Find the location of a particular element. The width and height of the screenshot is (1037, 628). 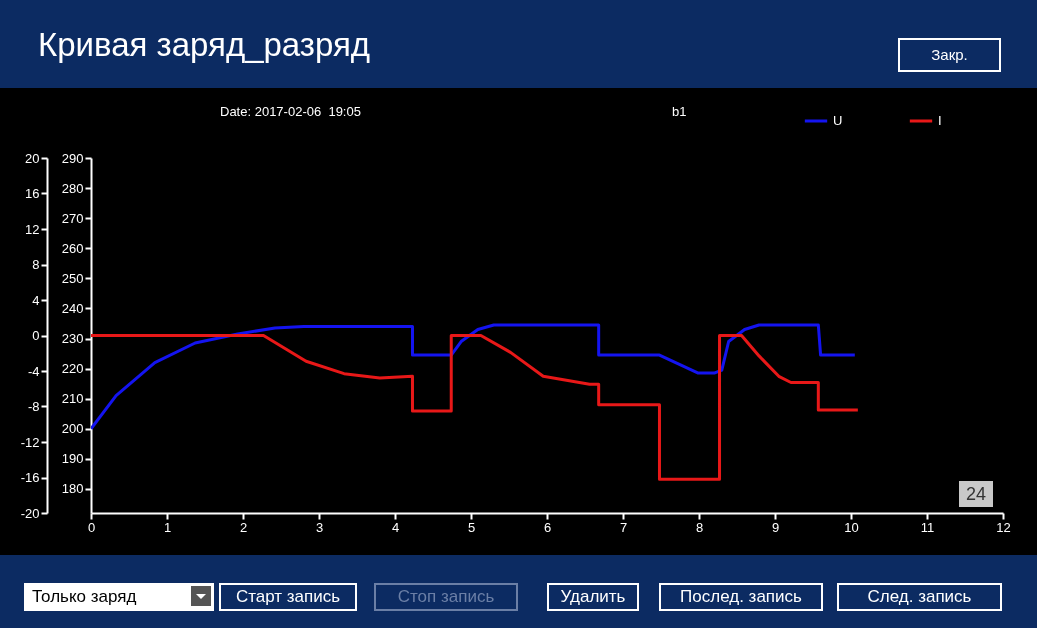

y-tick-label: 200 is located at coordinates (72, 429).